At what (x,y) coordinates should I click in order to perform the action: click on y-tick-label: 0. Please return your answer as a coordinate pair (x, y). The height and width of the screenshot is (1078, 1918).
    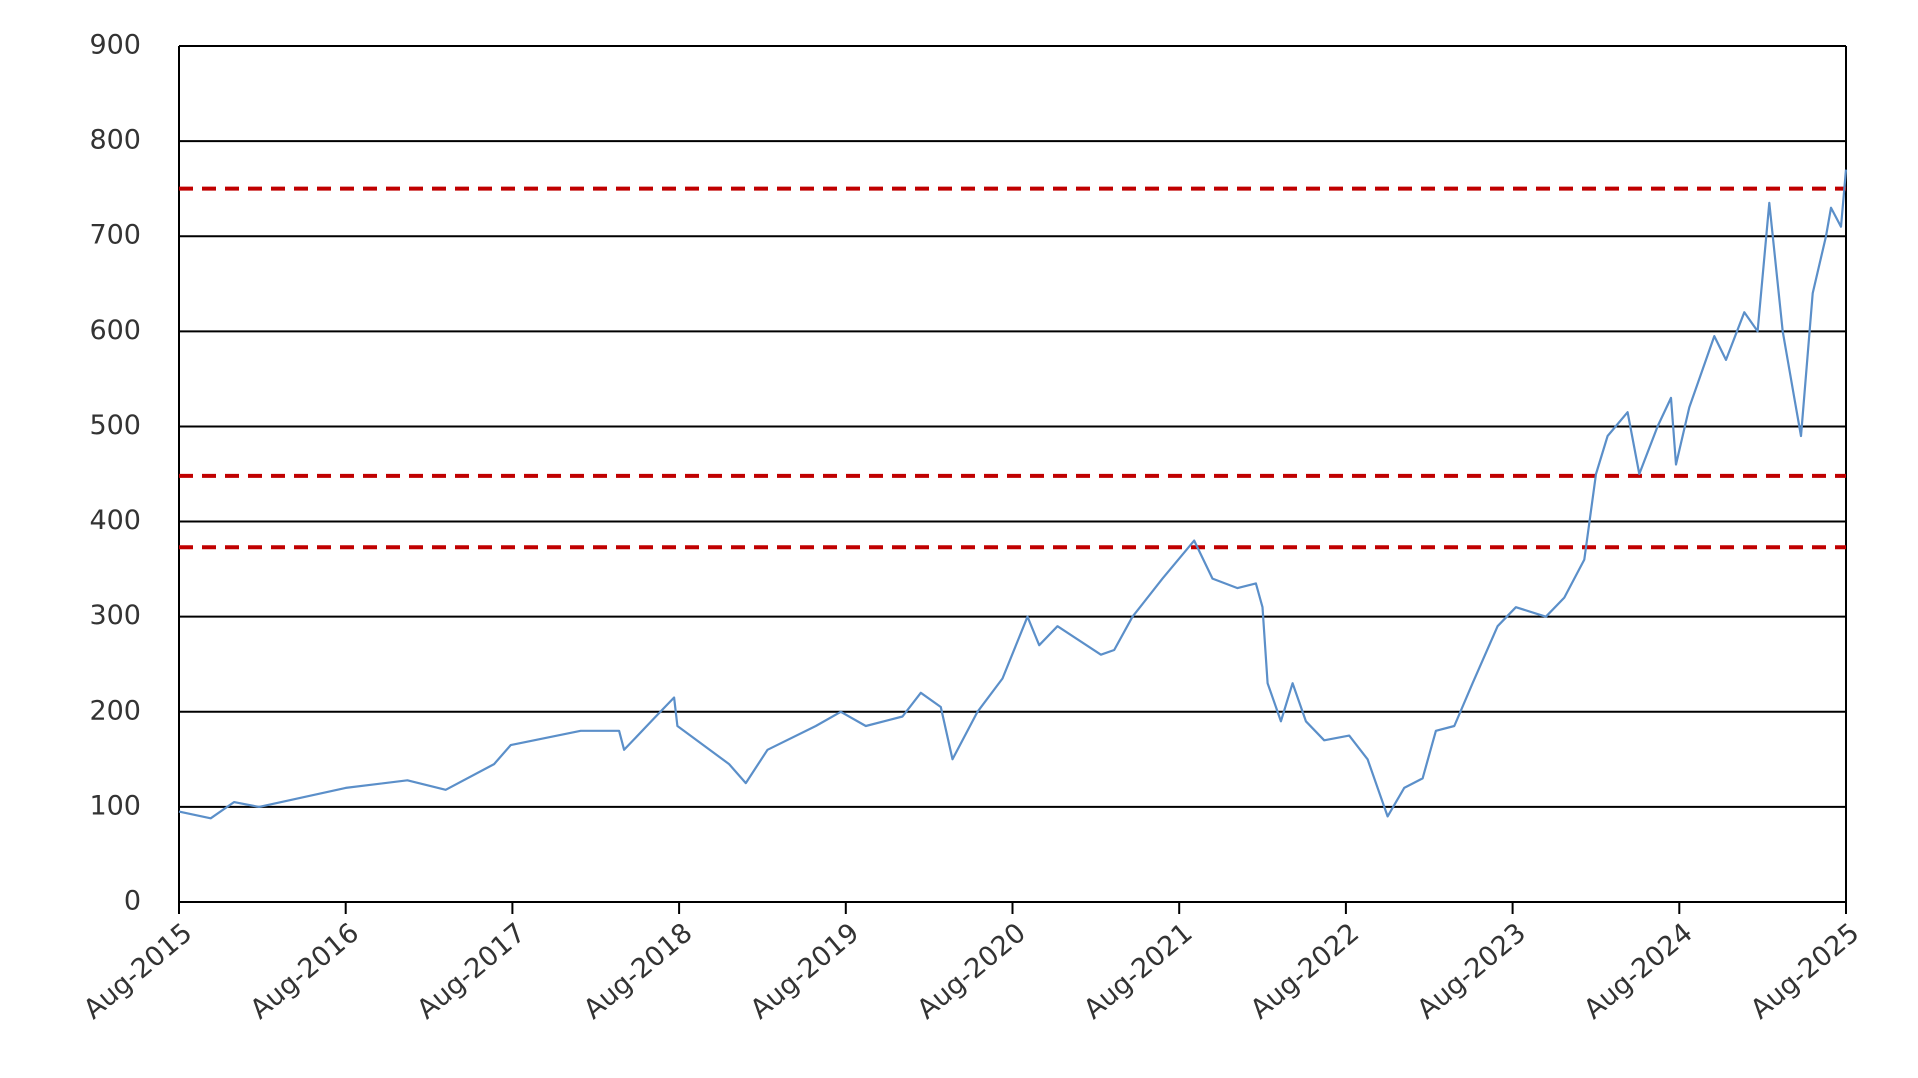
    Looking at the image, I should click on (132, 901).